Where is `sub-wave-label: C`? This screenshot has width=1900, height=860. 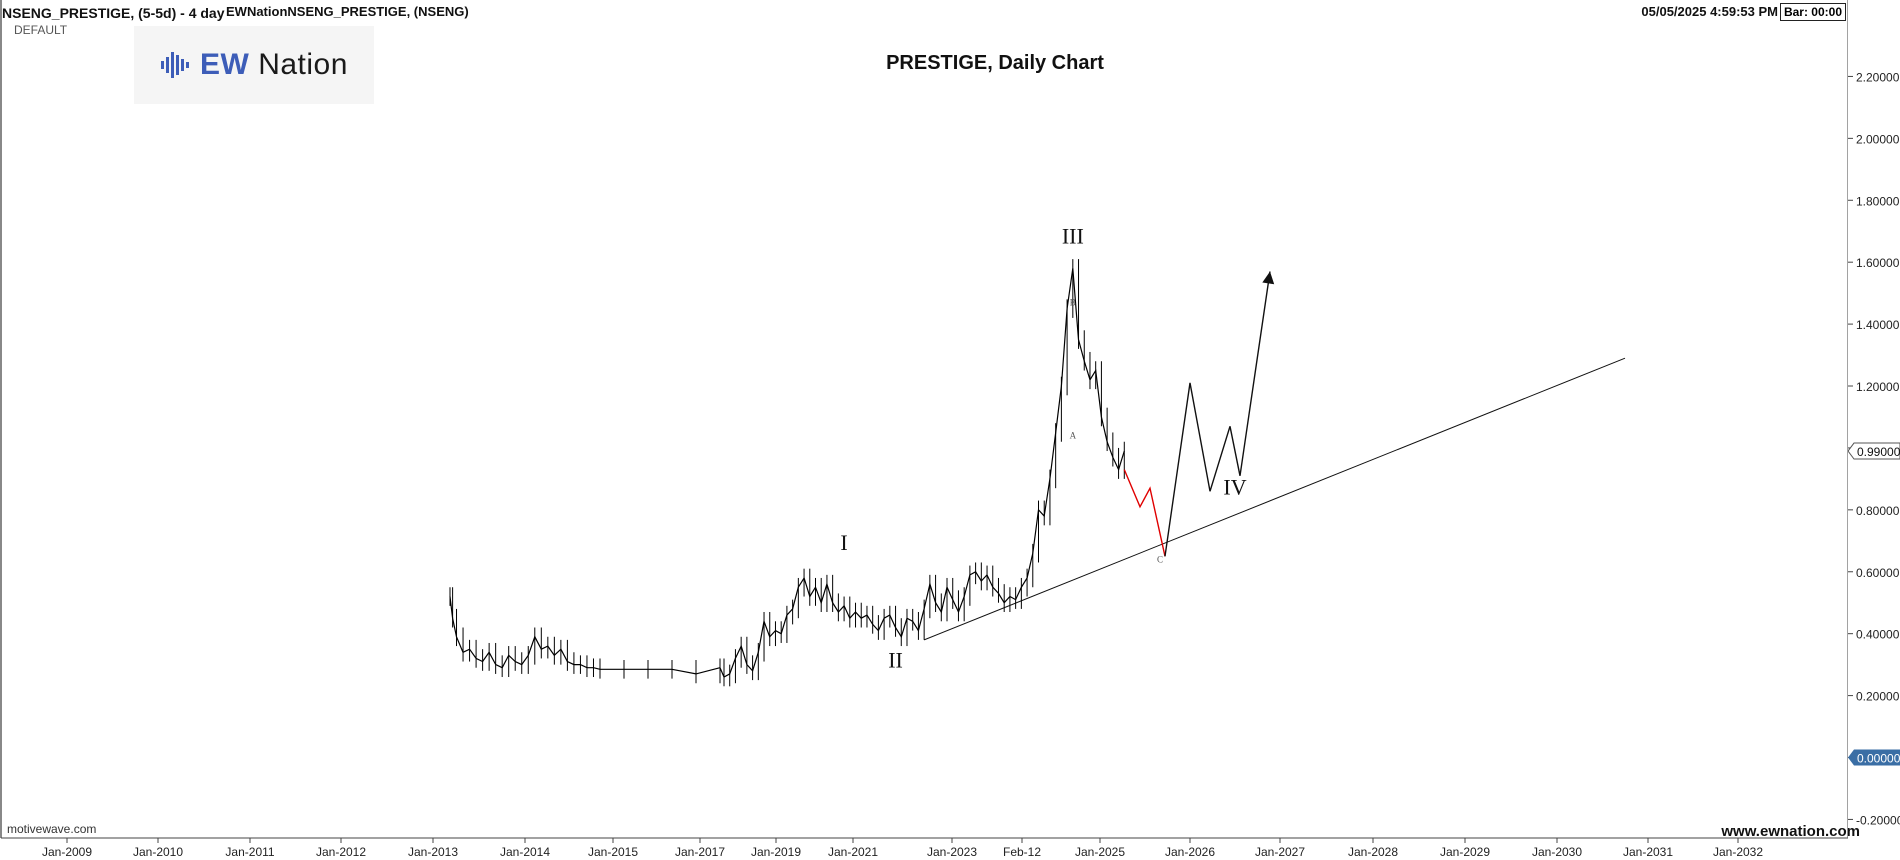 sub-wave-label: C is located at coordinates (1160, 559).